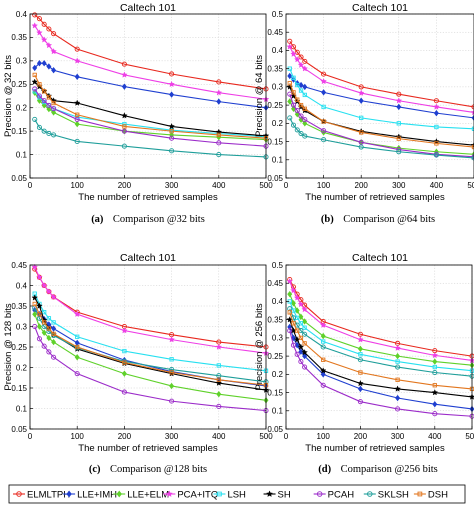  Describe the element at coordinates (277, 494) in the screenshot. I see `legend-item-sh: SH` at that location.